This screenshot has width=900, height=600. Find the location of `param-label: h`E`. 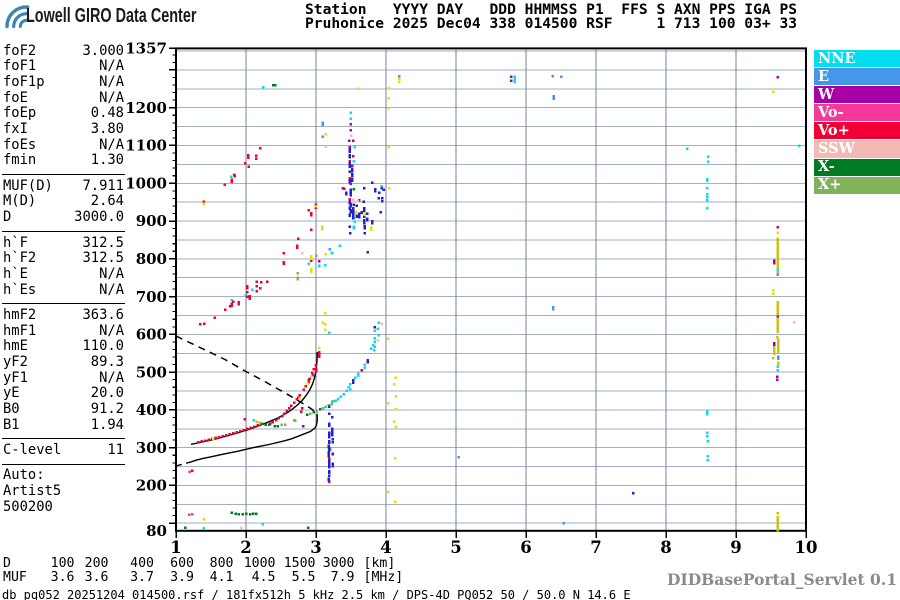

param-label: h`E is located at coordinates (15, 273).